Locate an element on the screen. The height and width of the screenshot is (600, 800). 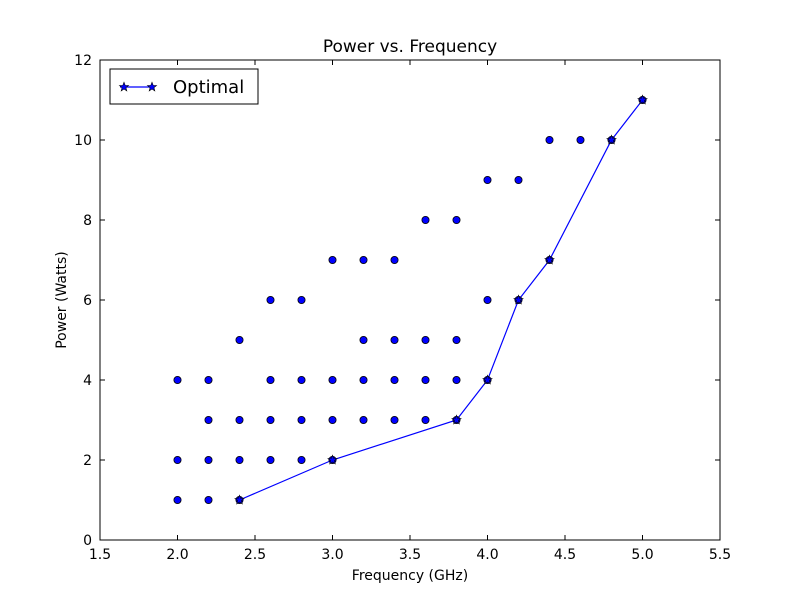
x-tick-label: 5.5 is located at coordinates (720, 555).